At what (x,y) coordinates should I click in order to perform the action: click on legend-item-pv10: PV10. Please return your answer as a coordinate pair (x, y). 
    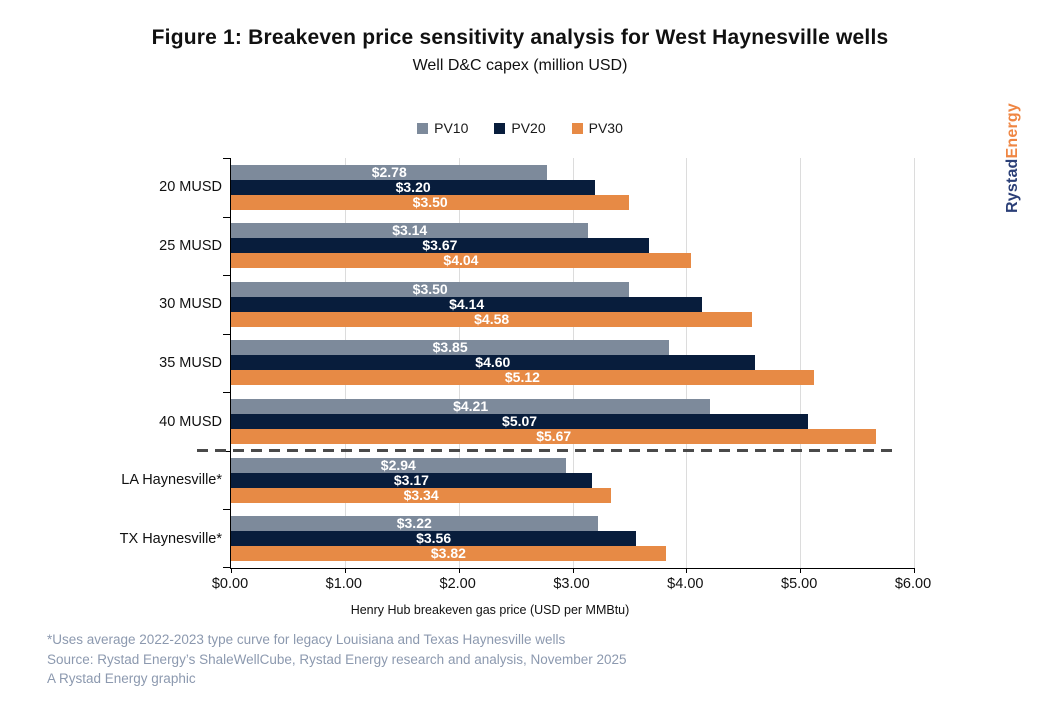
    Looking at the image, I should click on (442, 128).